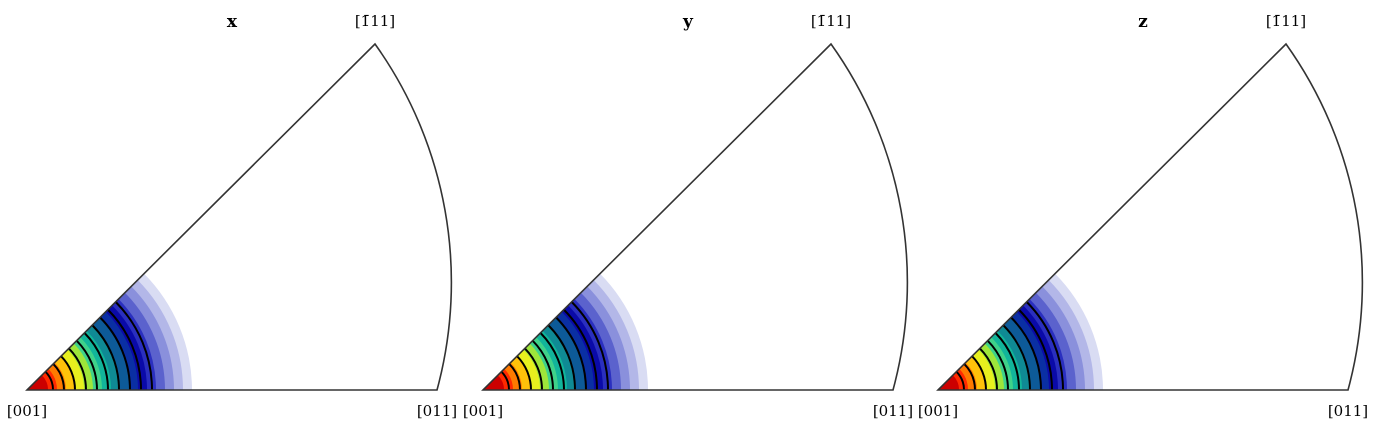 The height and width of the screenshot is (430, 1378). Describe the element at coordinates (688, 22) in the screenshot. I see `panel-title: y` at that location.